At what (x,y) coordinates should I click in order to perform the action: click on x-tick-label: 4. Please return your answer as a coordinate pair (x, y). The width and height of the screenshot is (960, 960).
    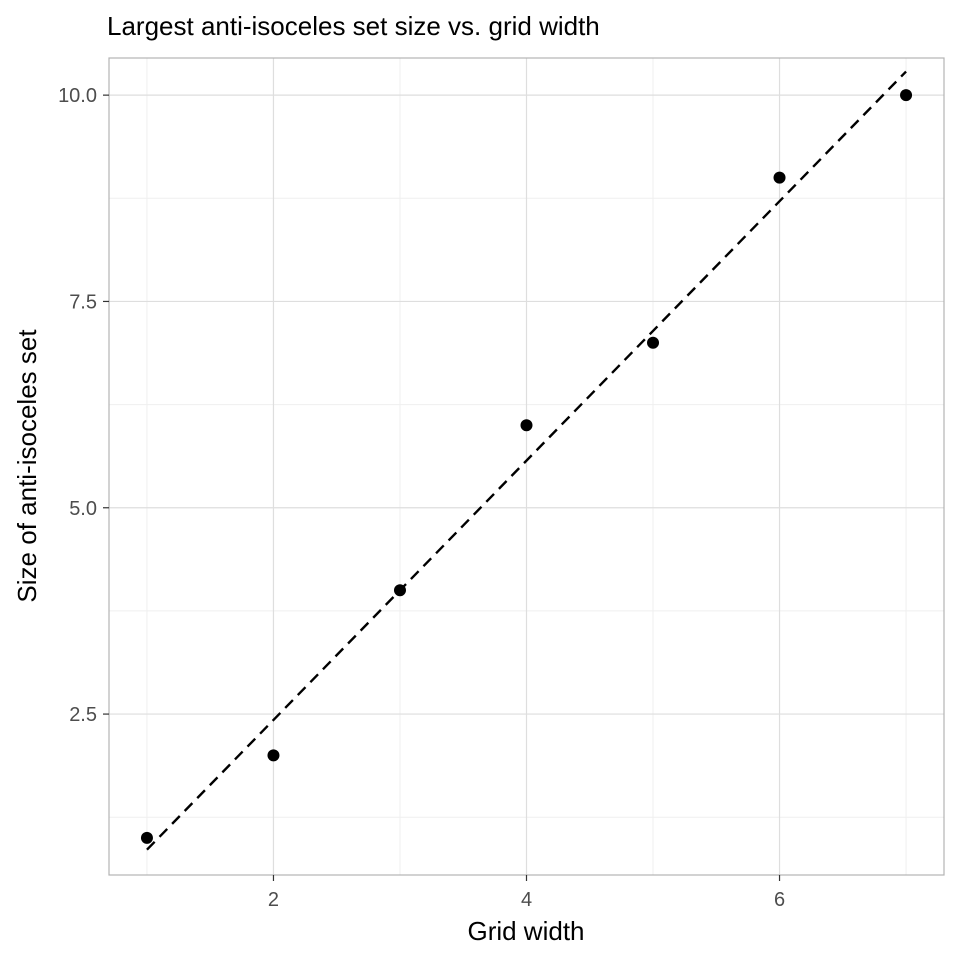
    Looking at the image, I should click on (526, 900).